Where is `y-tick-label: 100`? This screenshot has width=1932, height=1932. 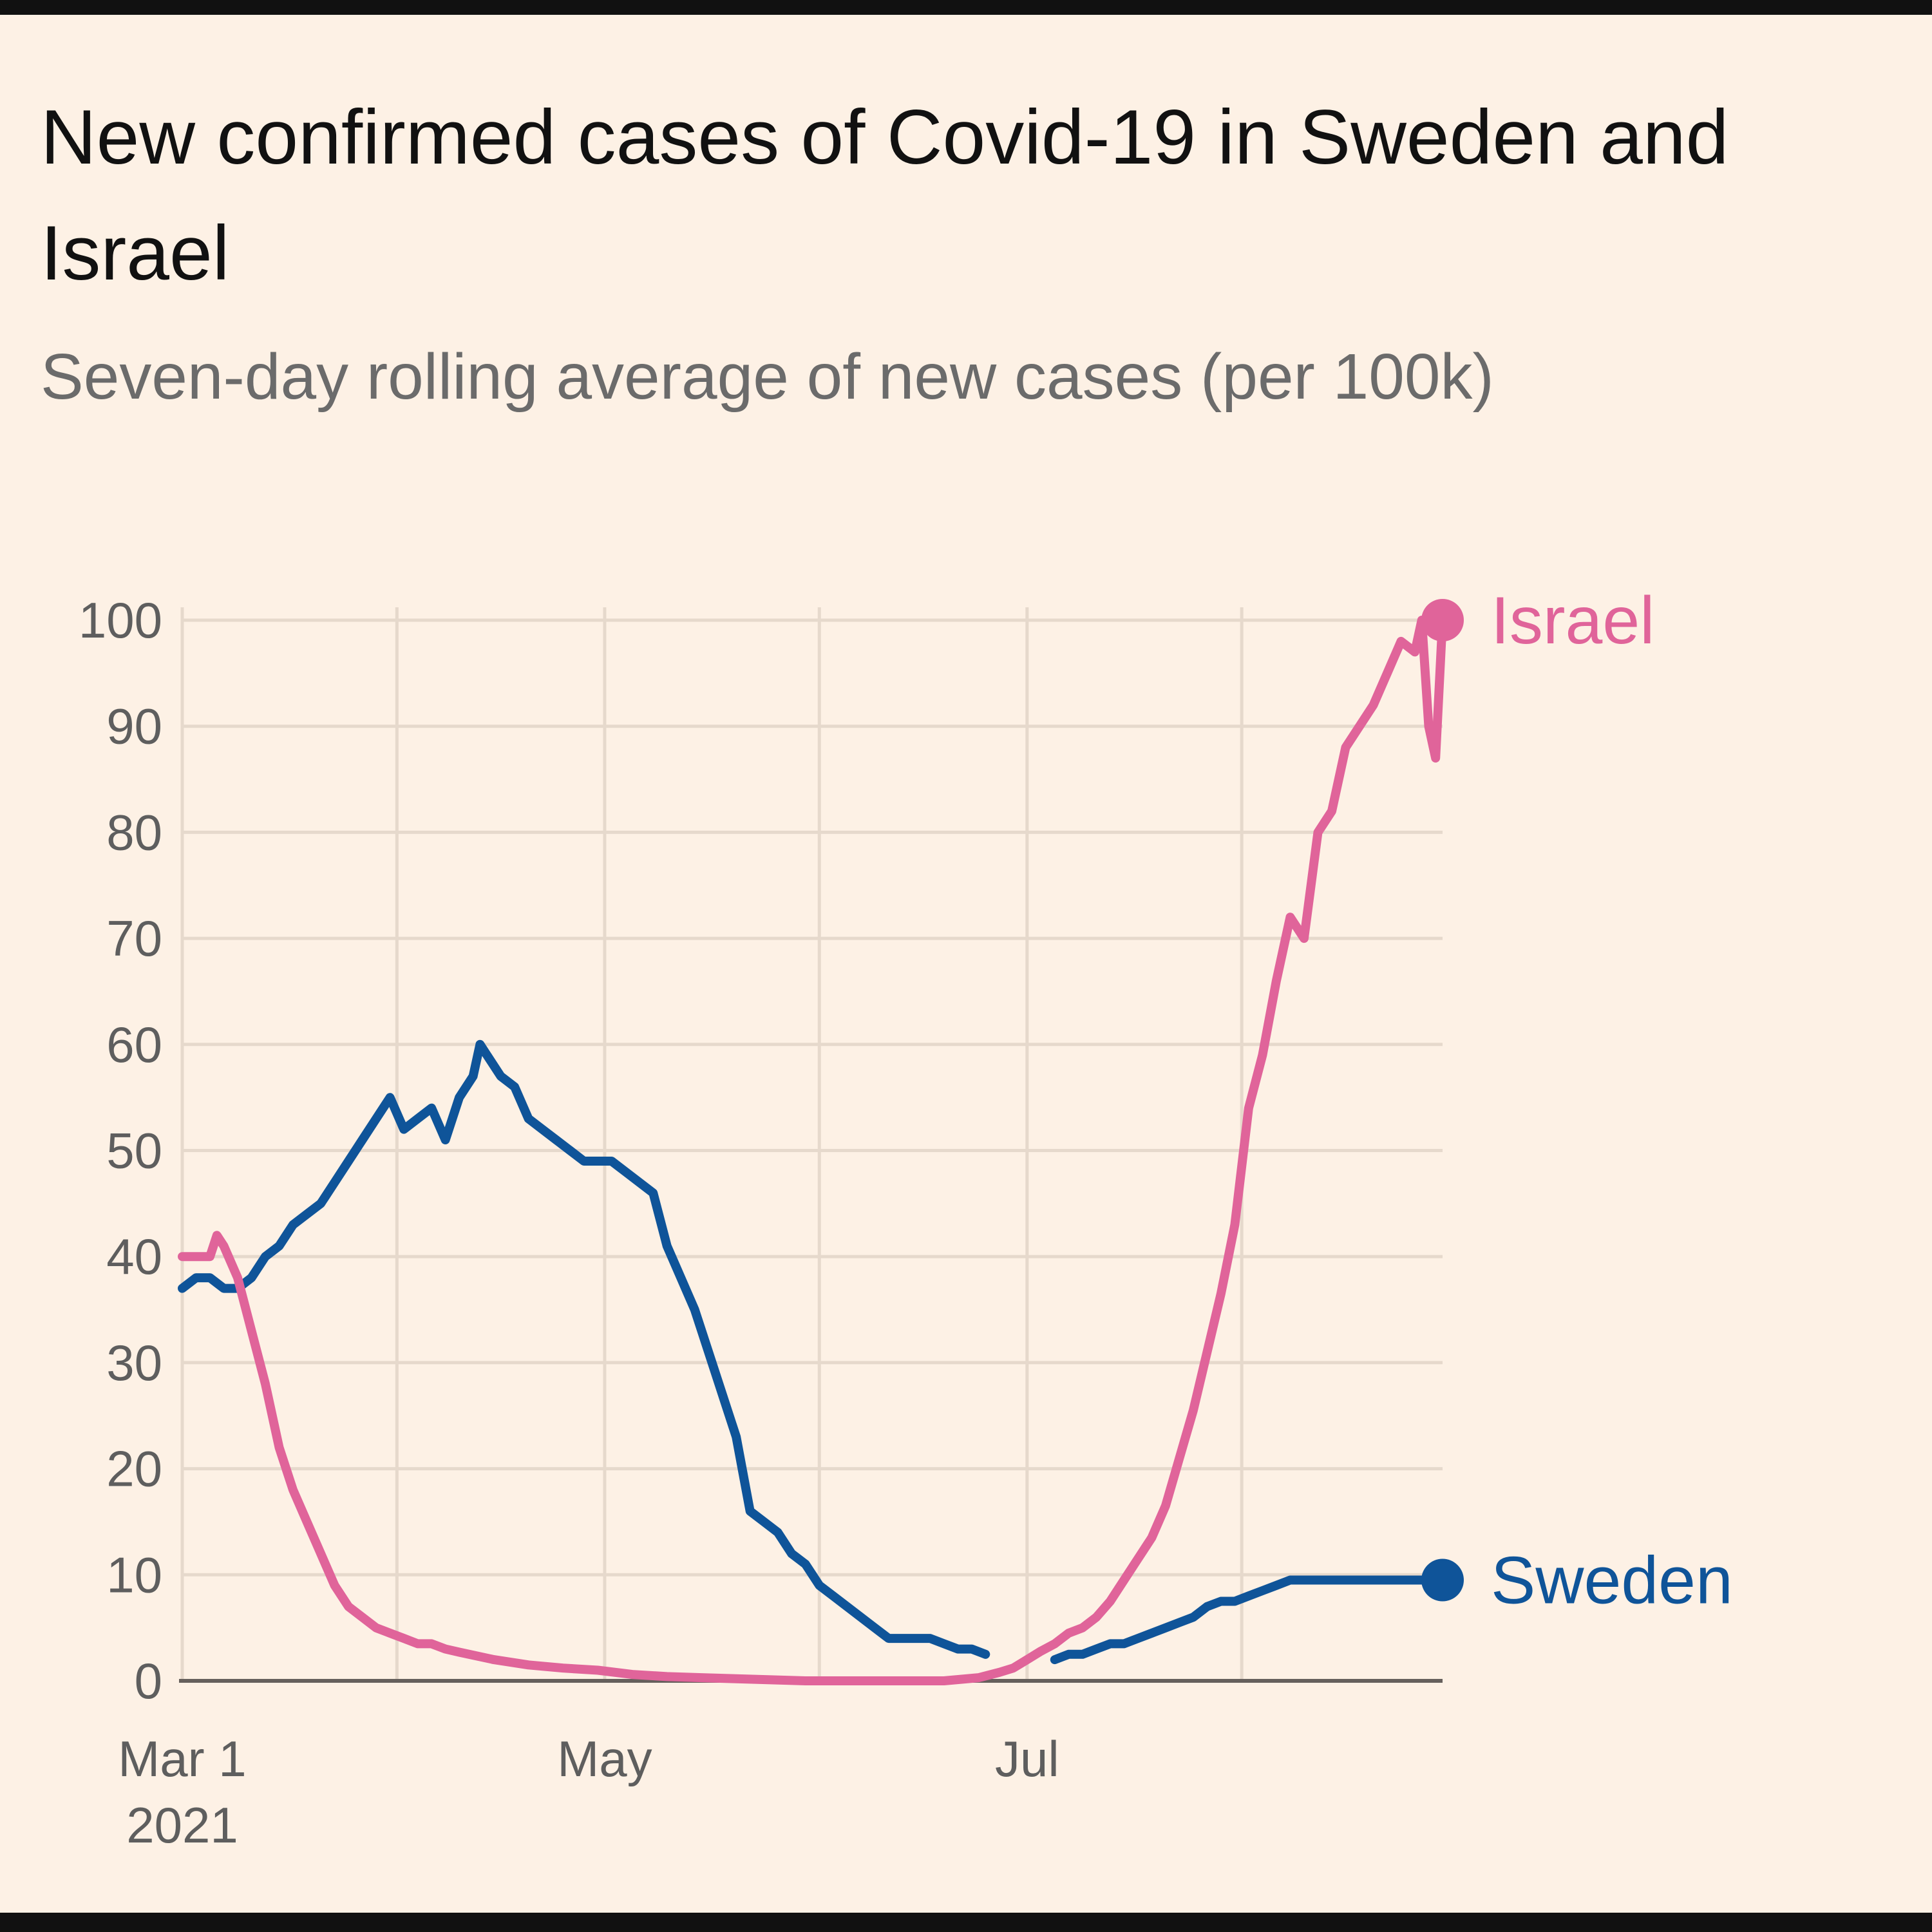 y-tick-label: 100 is located at coordinates (120, 620).